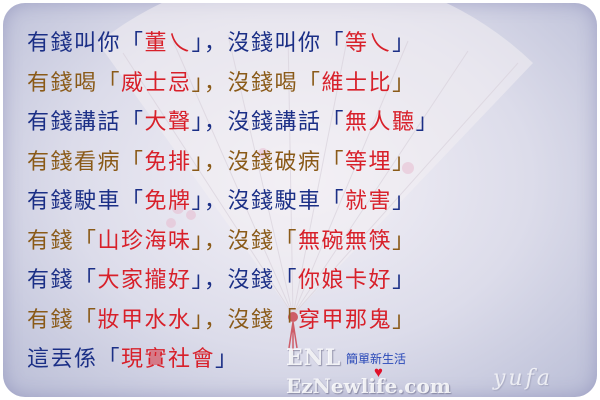 This screenshot has height=400, width=600. What do you see at coordinates (523, 378) in the screenshot?
I see `signature-watermark: yufa` at bounding box center [523, 378].